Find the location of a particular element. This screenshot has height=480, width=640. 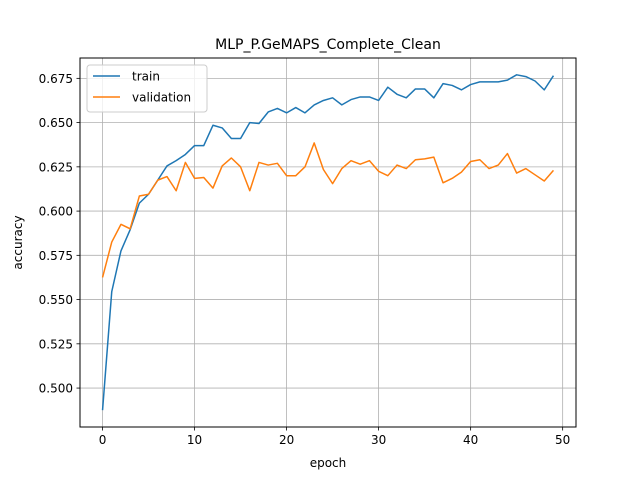

y-tick-label: 0.500 is located at coordinates (56, 389).